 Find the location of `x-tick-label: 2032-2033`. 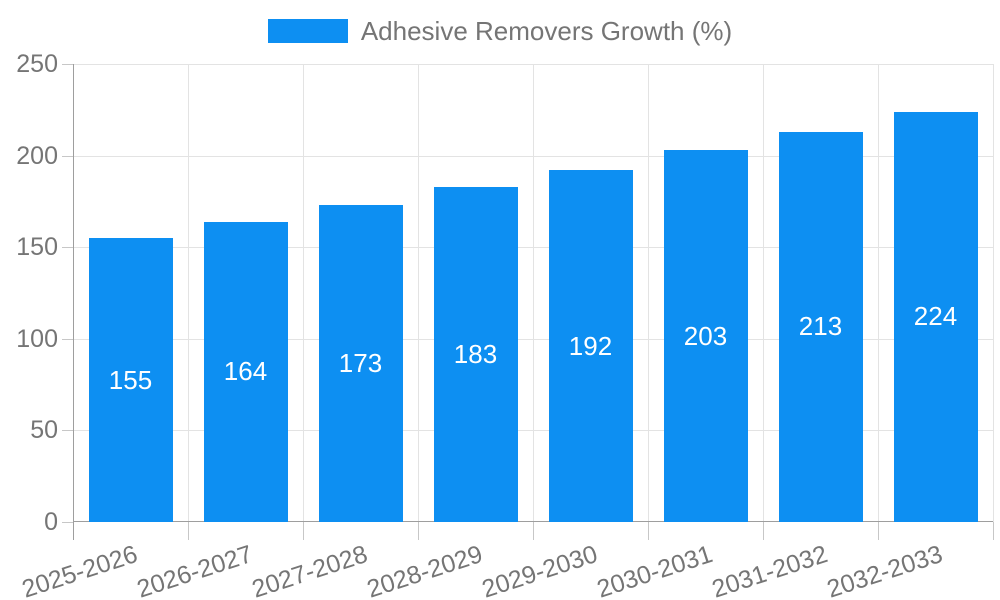

x-tick-label: 2032-2033 is located at coordinates (884, 570).